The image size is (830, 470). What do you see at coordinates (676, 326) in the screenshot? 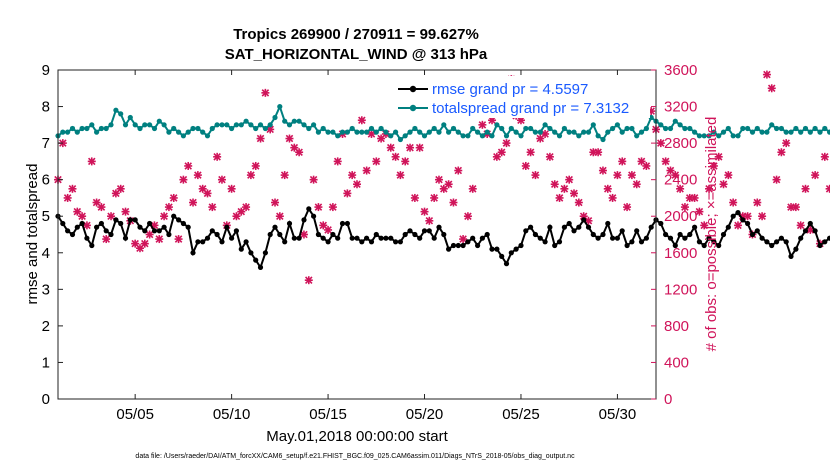
I see `y-right-tick-label: 800` at bounding box center [676, 326].